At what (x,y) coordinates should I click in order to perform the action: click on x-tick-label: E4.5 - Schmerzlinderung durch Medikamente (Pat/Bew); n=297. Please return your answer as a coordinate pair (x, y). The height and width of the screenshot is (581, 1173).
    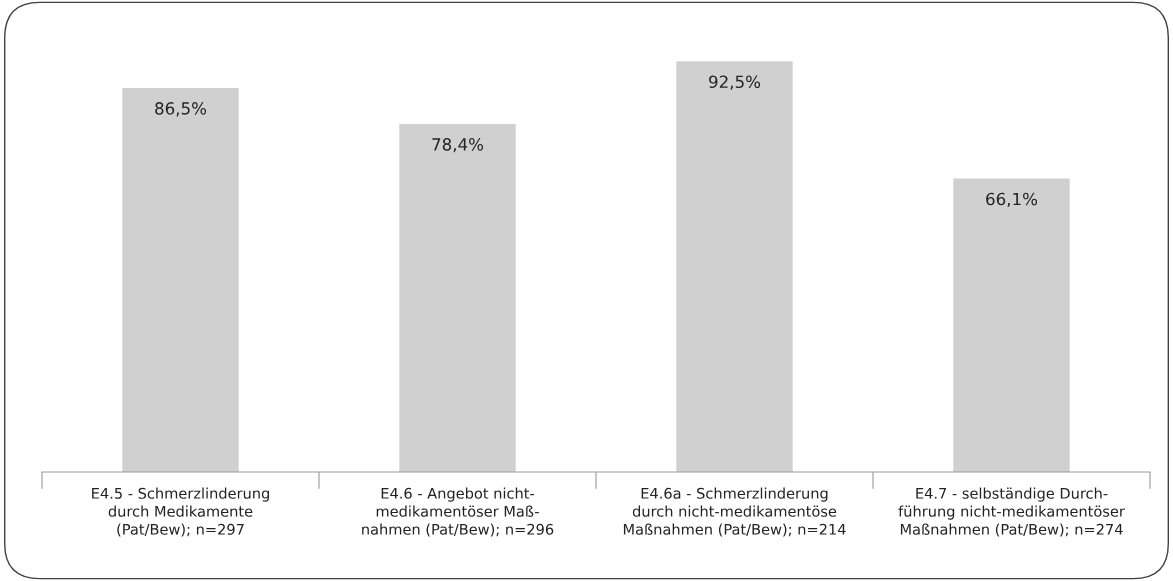
    Looking at the image, I should click on (180, 512).